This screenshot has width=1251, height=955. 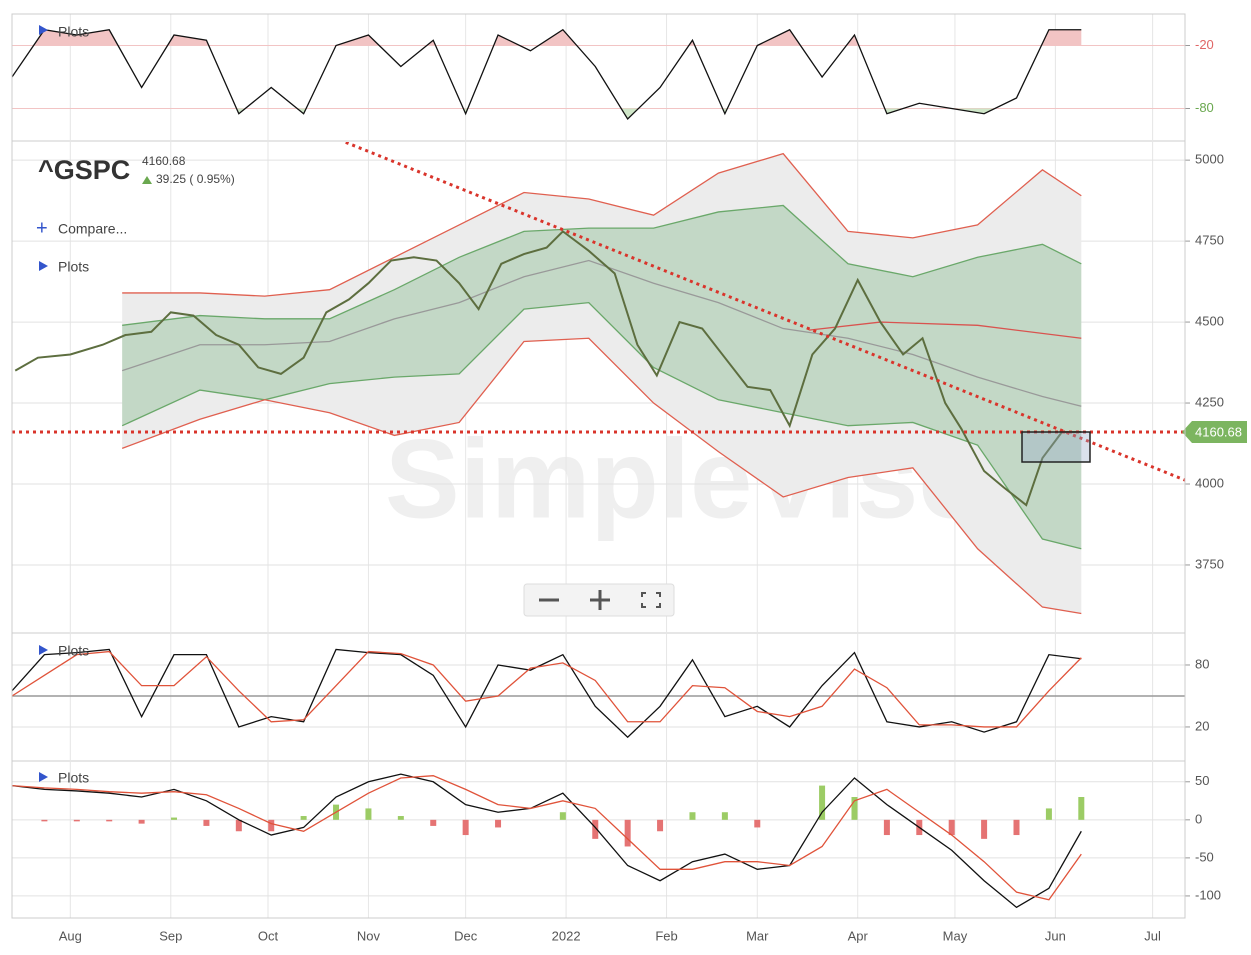 What do you see at coordinates (1209, 401) in the screenshot?
I see `y-tick-label: 4250` at bounding box center [1209, 401].